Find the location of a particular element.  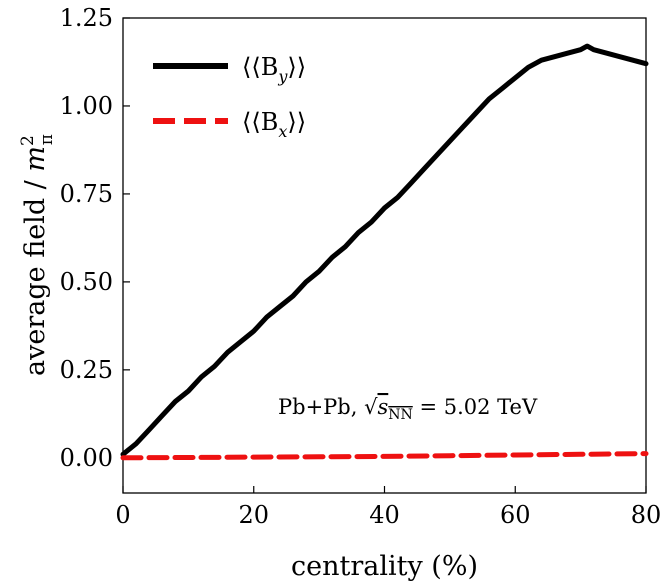

x-tick-label: 20 is located at coordinates (253, 515).